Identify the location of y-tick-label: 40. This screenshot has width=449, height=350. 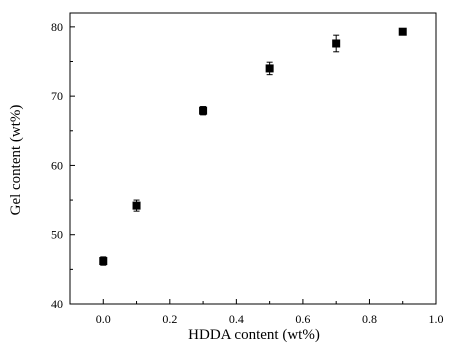
(57, 304).